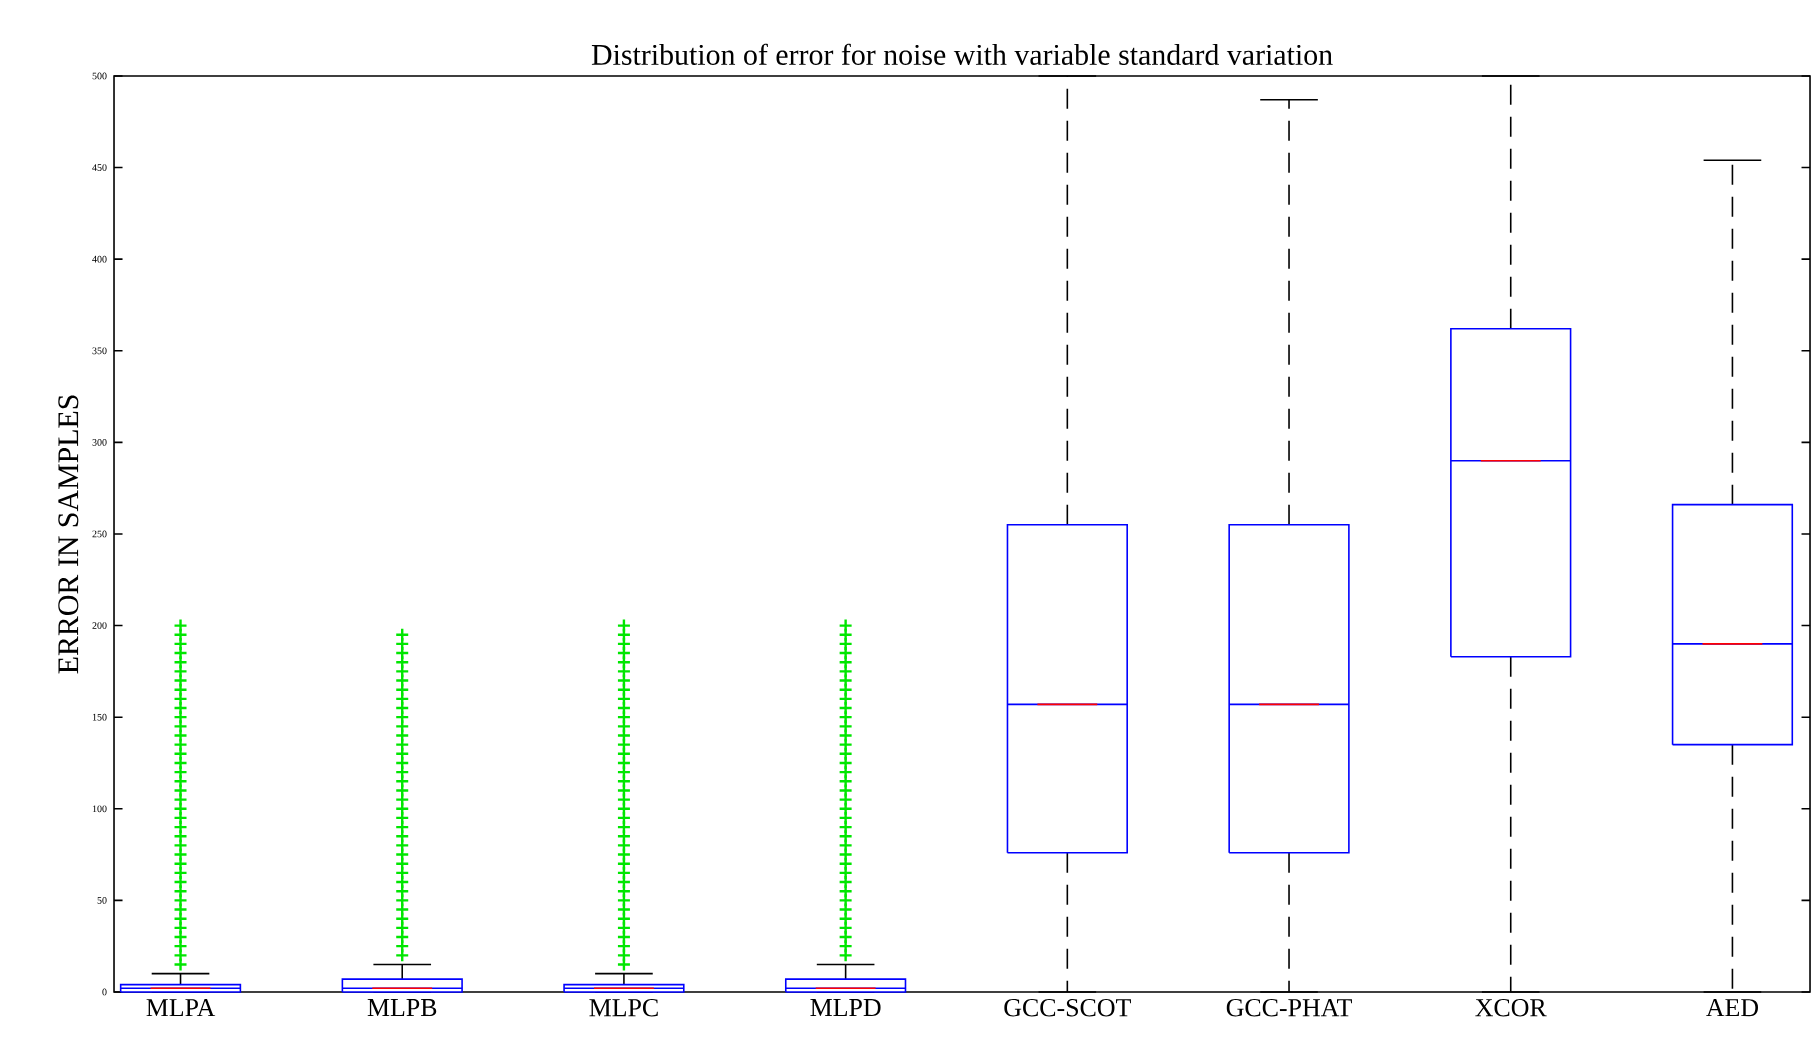  I want to click on x-tick-label: XCOR, so click(1511, 1008).